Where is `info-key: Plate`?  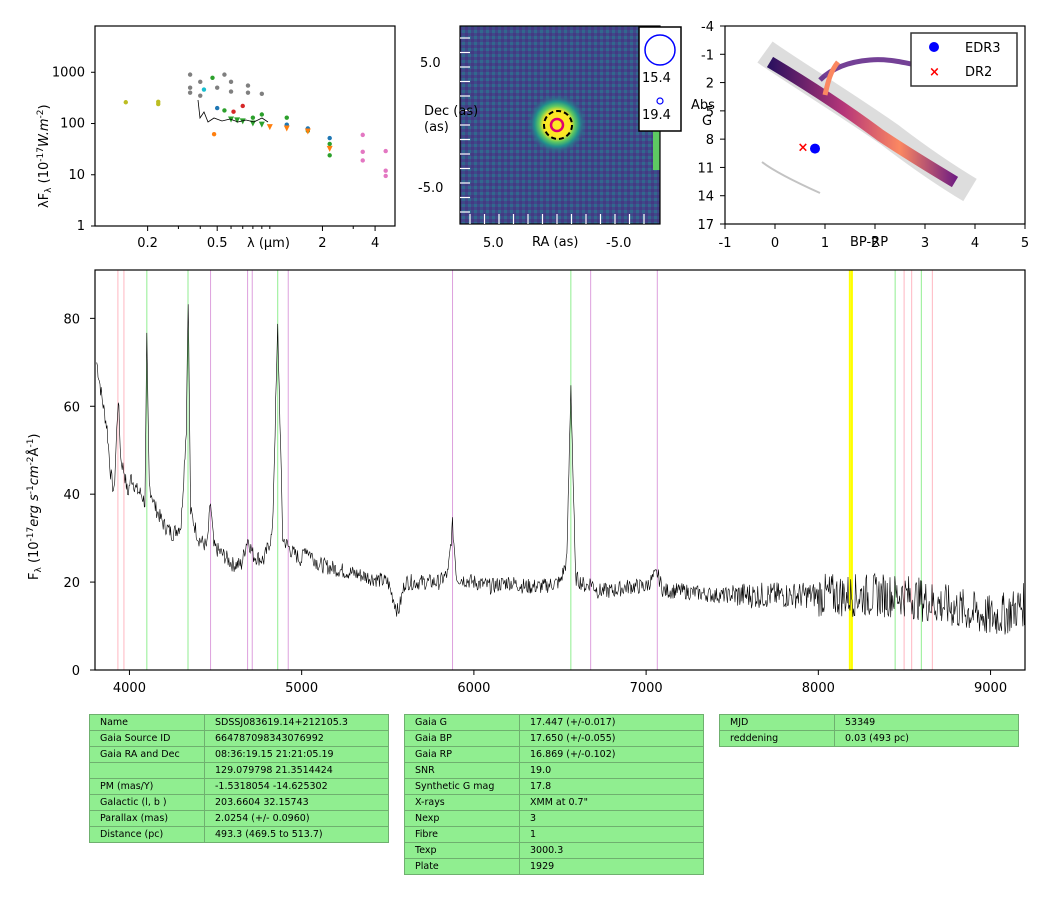 info-key: Plate is located at coordinates (462, 866).